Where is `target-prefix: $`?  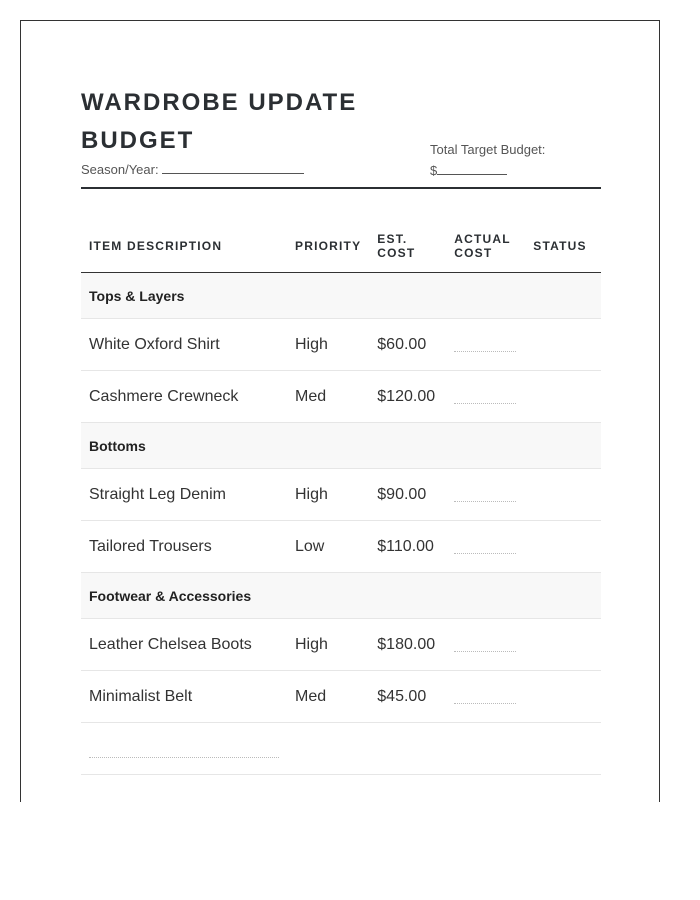
target-prefix: $ is located at coordinates (434, 170).